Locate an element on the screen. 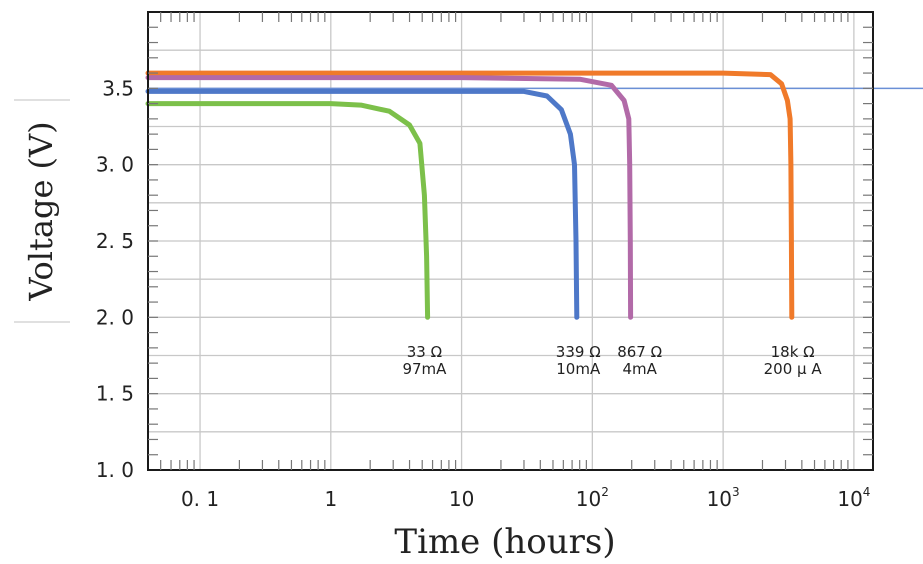 This screenshot has height=564, width=923. curve-label-2: 867 Ω 4mA is located at coordinates (639, 360).